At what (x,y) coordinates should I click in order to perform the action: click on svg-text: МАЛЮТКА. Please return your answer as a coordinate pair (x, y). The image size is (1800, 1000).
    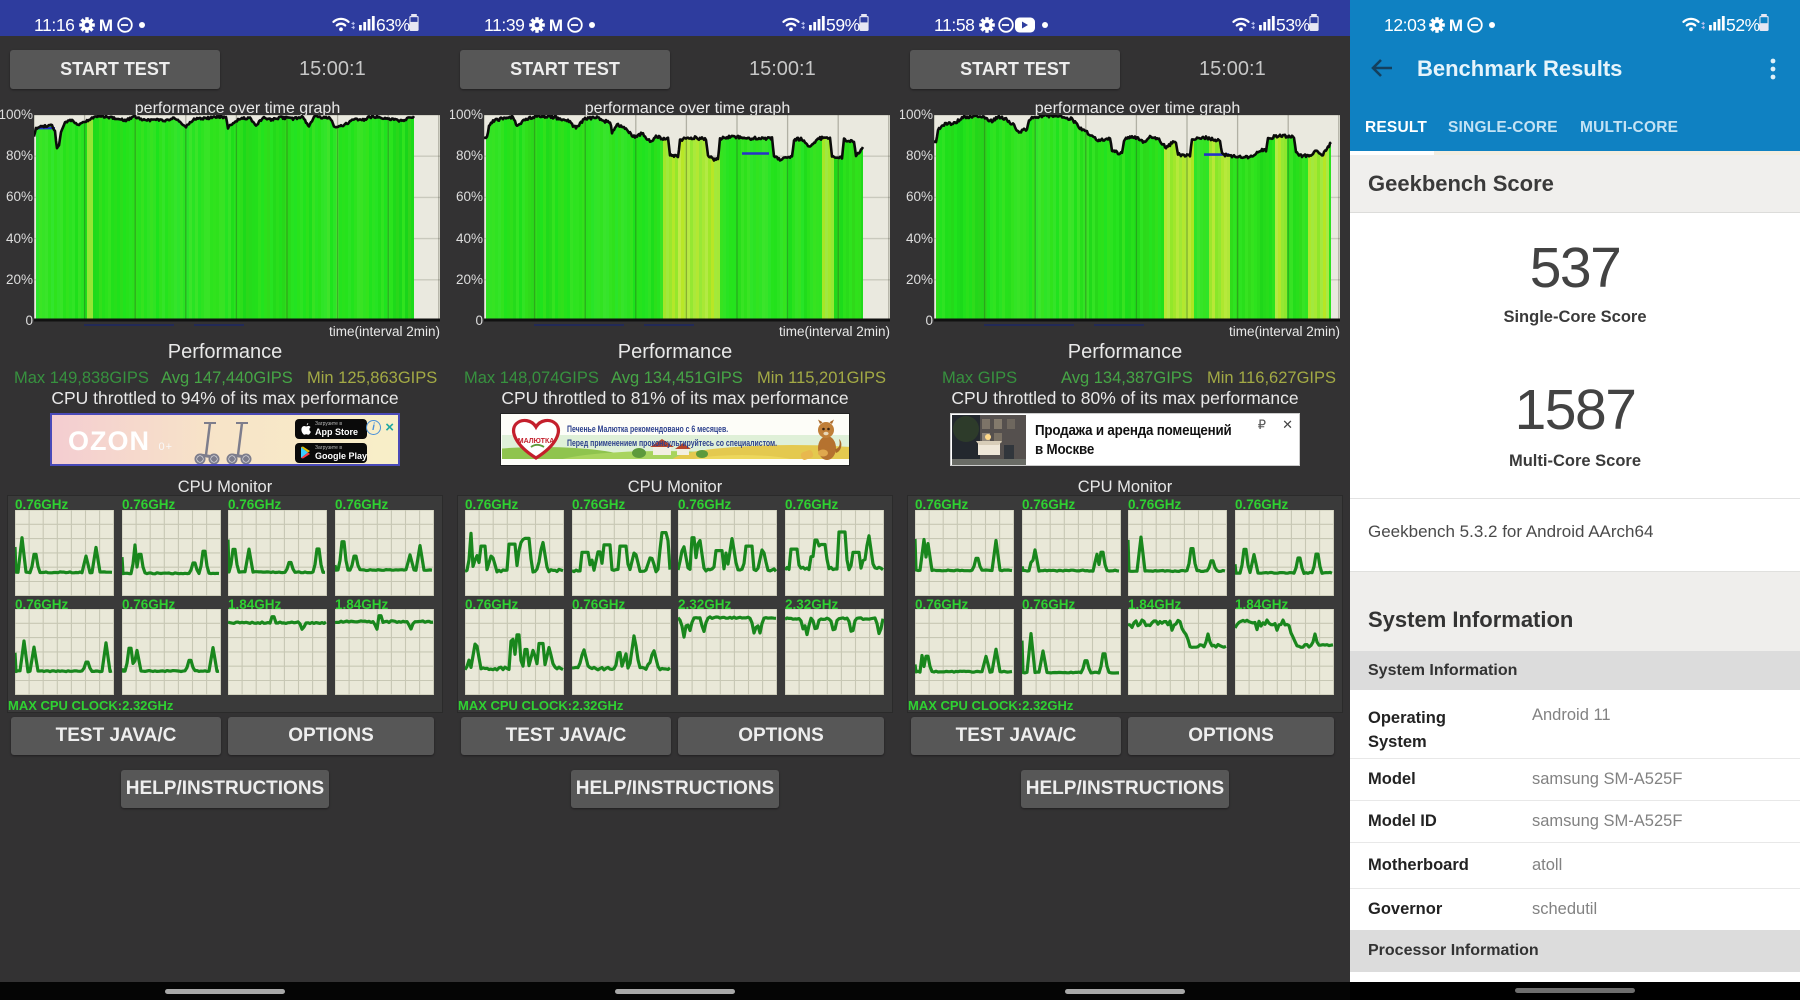
    Looking at the image, I should click on (536, 441).